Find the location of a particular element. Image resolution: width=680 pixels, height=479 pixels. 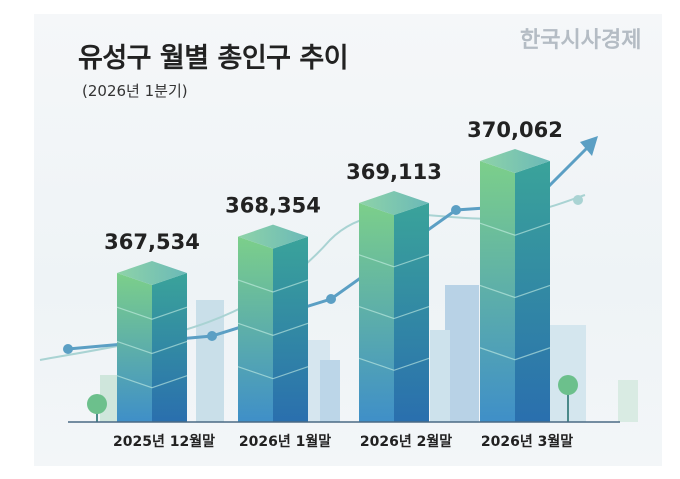

value-label: 370,062 is located at coordinates (515, 130).